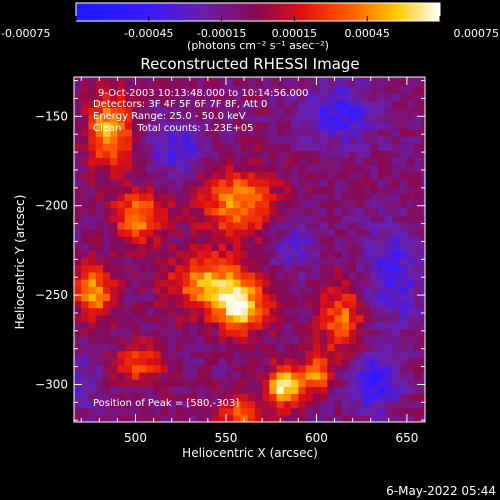 This screenshot has width=500, height=500. I want to click on annotation-energy-range: Energy Range: 25.0 - 50.0 keV, so click(169, 116).